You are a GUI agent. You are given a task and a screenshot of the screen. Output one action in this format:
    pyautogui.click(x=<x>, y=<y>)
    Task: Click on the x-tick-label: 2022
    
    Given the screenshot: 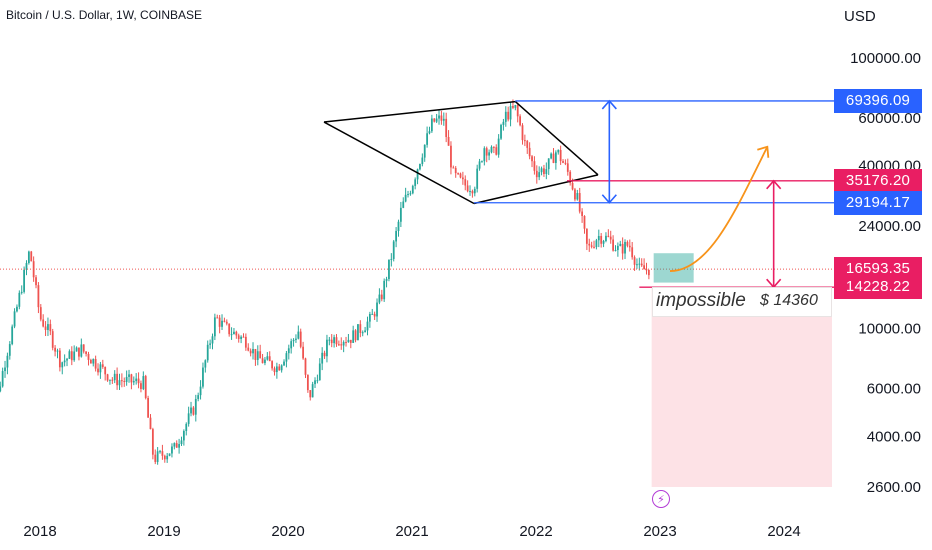 What is the action you would take?
    pyautogui.click(x=535, y=531)
    